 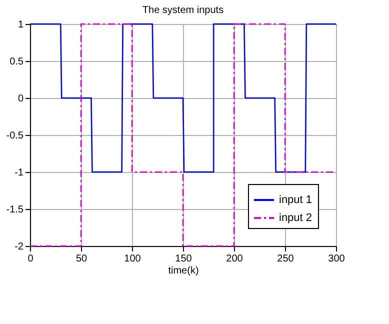 What do you see at coordinates (21, 99) in the screenshot?
I see `y-tick-label: 0` at bounding box center [21, 99].